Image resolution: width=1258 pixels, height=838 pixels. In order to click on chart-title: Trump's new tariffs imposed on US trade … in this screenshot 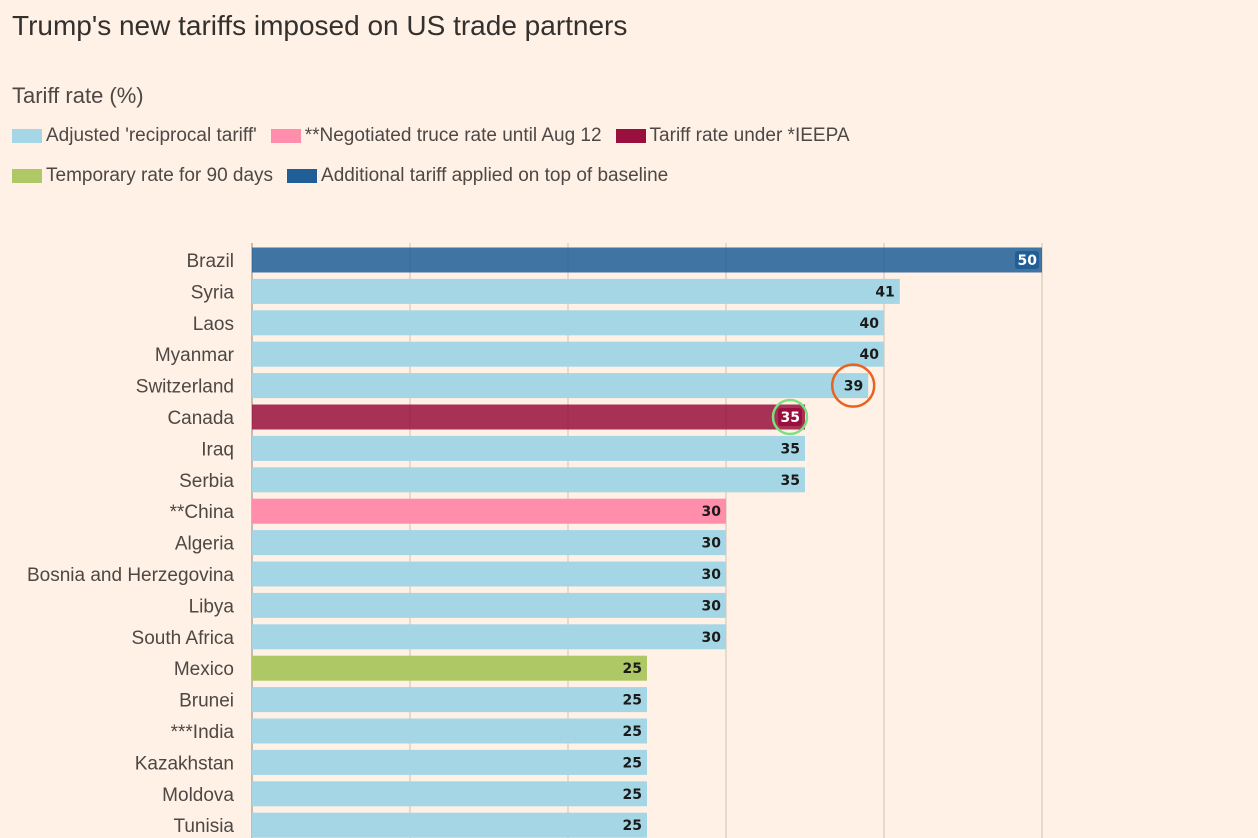, I will do `click(320, 25)`.